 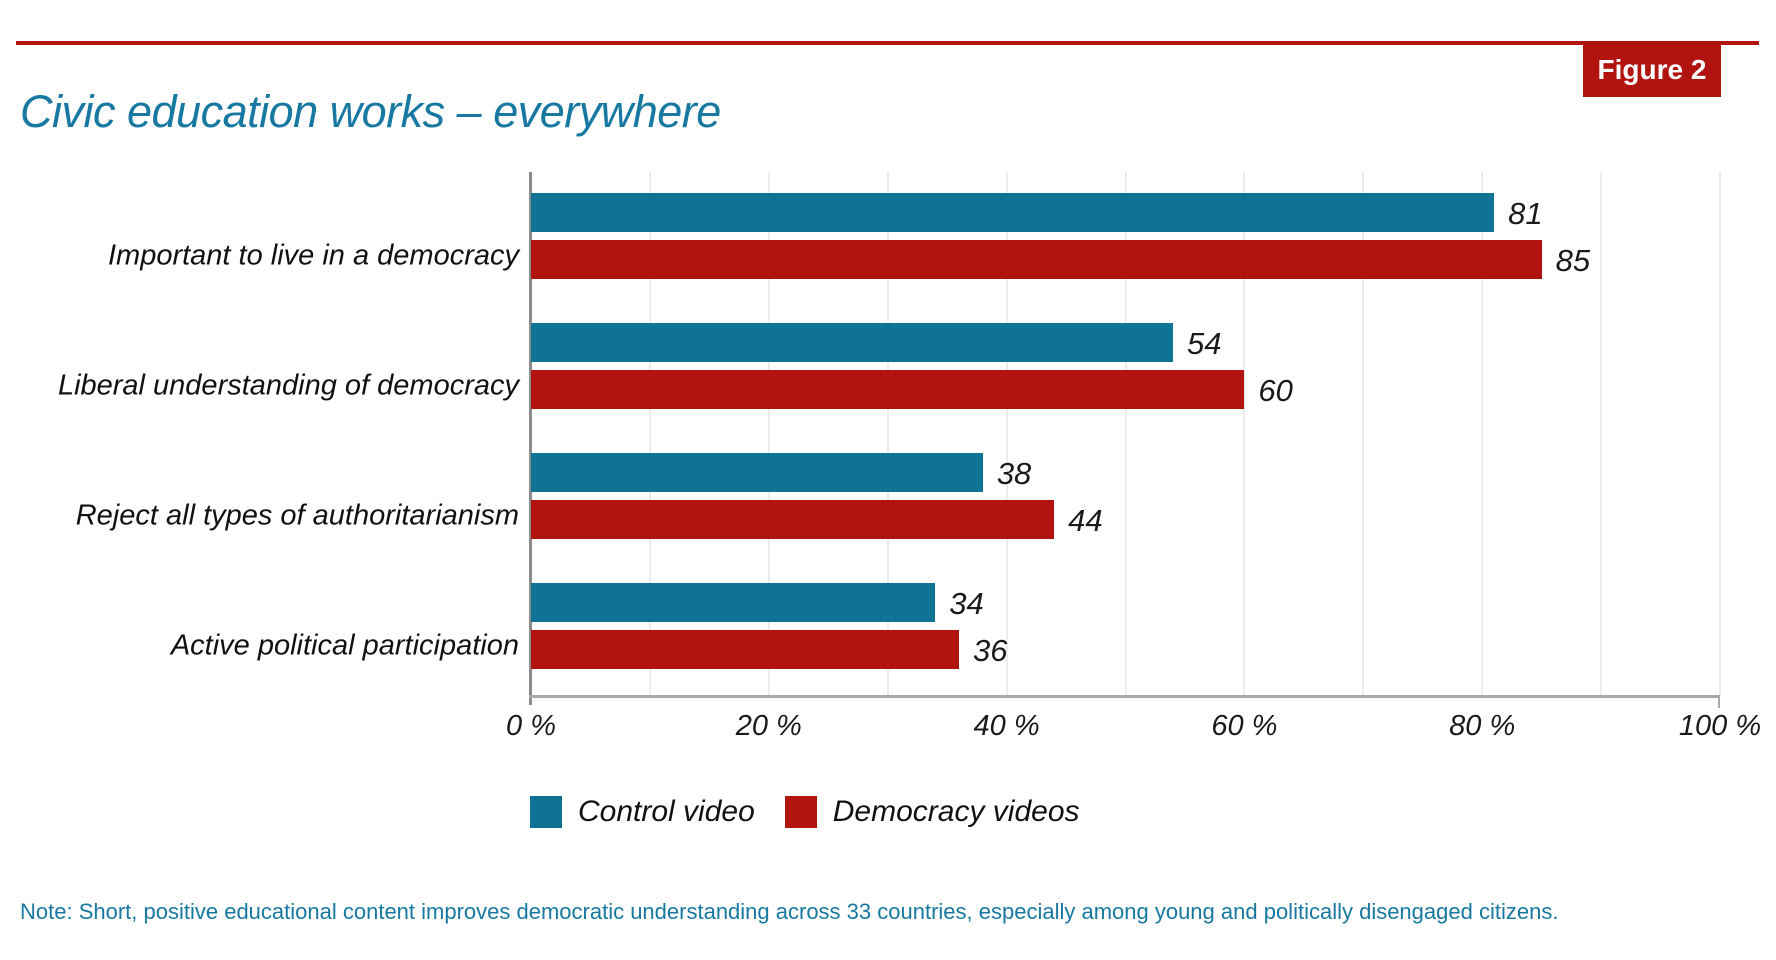 What do you see at coordinates (1719, 703) in the screenshot?
I see `axis-end-tick` at bounding box center [1719, 703].